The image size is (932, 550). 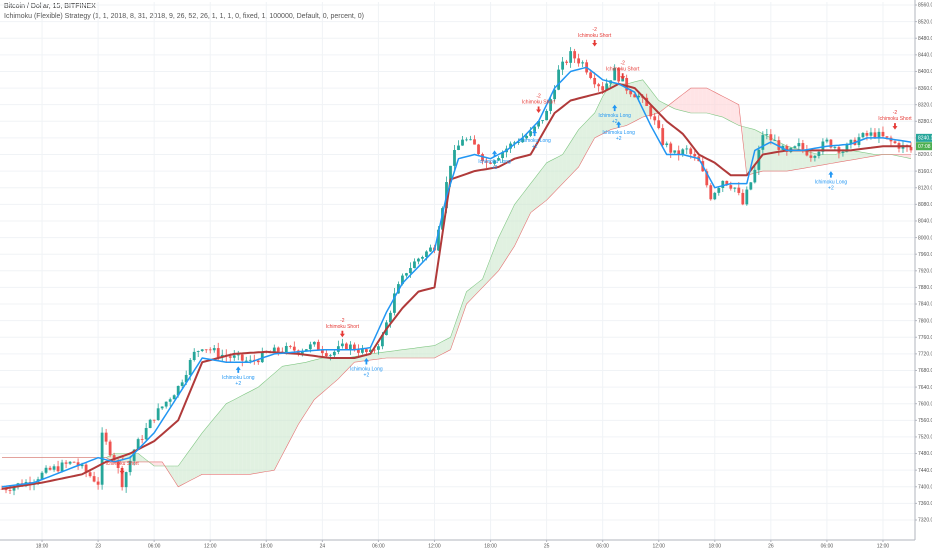 I want to click on chart-title: Bitcoin / Dollar, 15, BITFINEX, so click(x=50, y=6).